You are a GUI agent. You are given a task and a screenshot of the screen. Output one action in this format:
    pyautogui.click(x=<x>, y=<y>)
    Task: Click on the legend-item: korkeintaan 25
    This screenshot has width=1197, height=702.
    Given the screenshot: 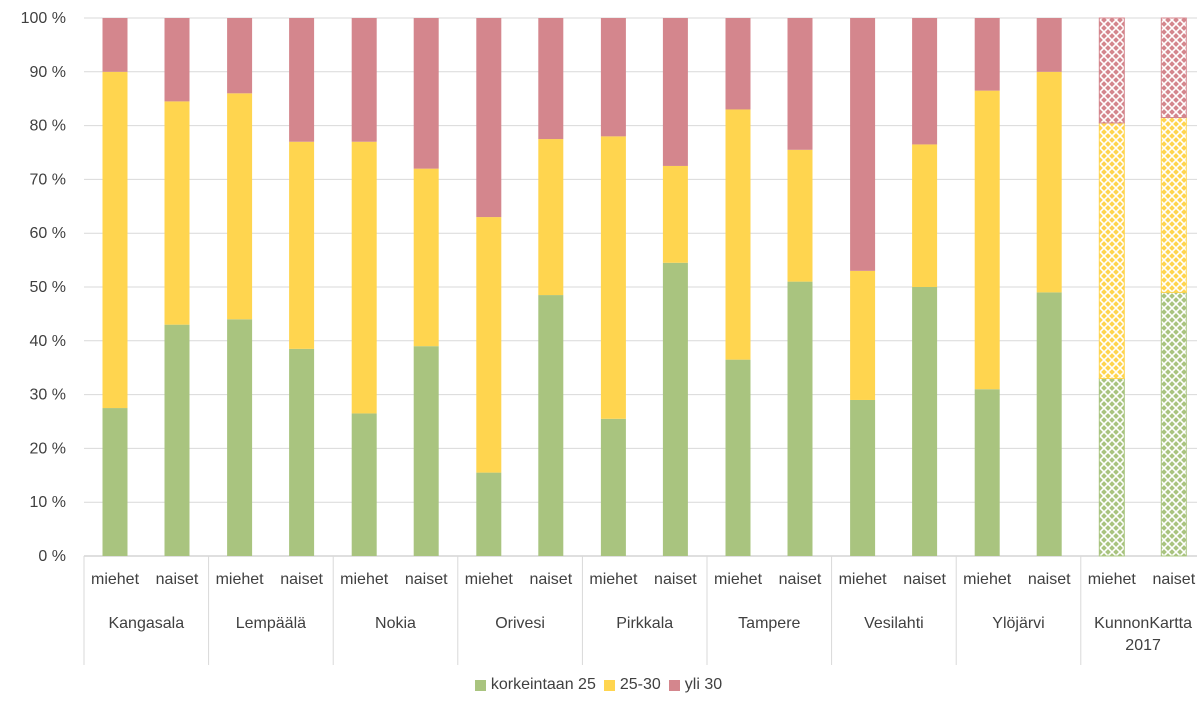 What is the action you would take?
    pyautogui.click(x=535, y=685)
    